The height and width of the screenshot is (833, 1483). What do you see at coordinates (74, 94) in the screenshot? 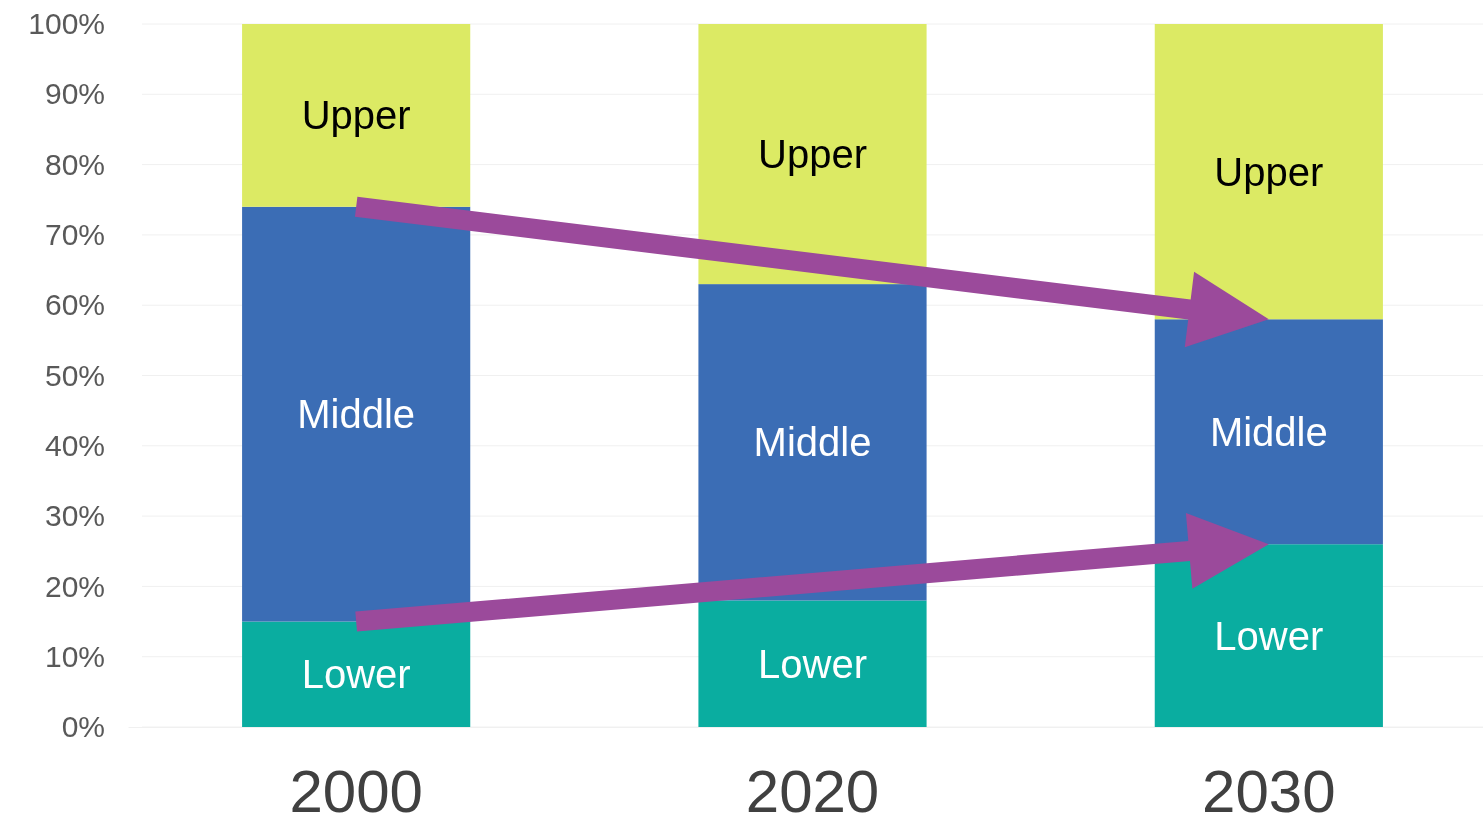
I see `y-tick-label: 90%` at bounding box center [74, 94].